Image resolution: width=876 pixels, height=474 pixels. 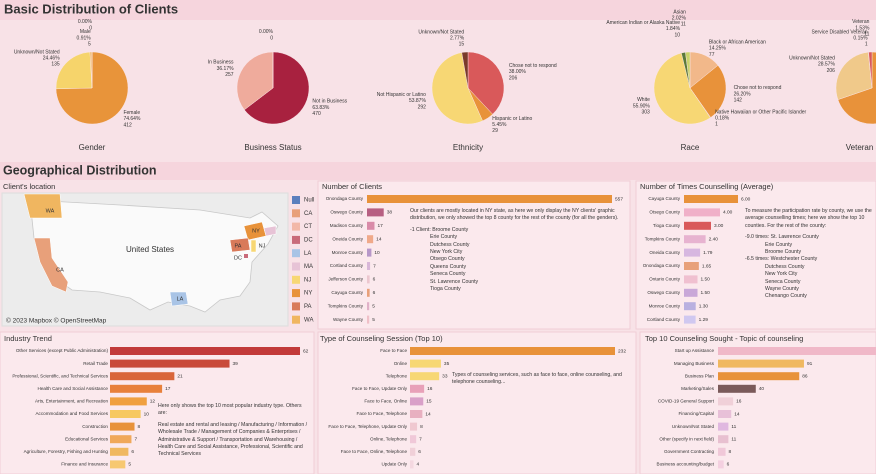 I want to click on legend-label: WA, so click(x=308, y=320).